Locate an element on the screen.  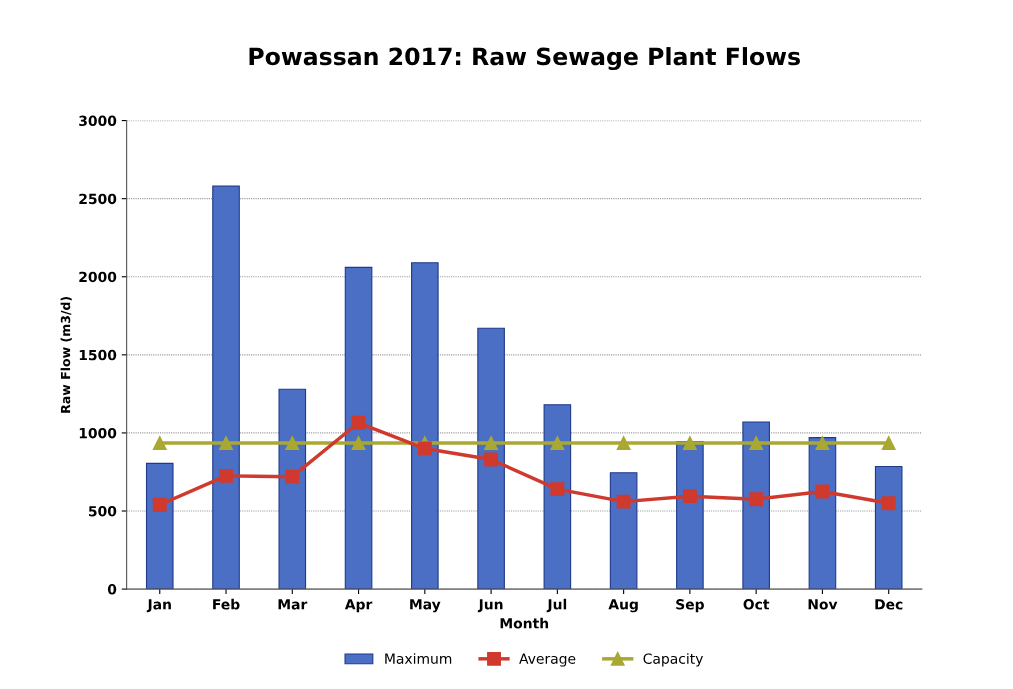
legend-label: Average is located at coordinates (547, 660).